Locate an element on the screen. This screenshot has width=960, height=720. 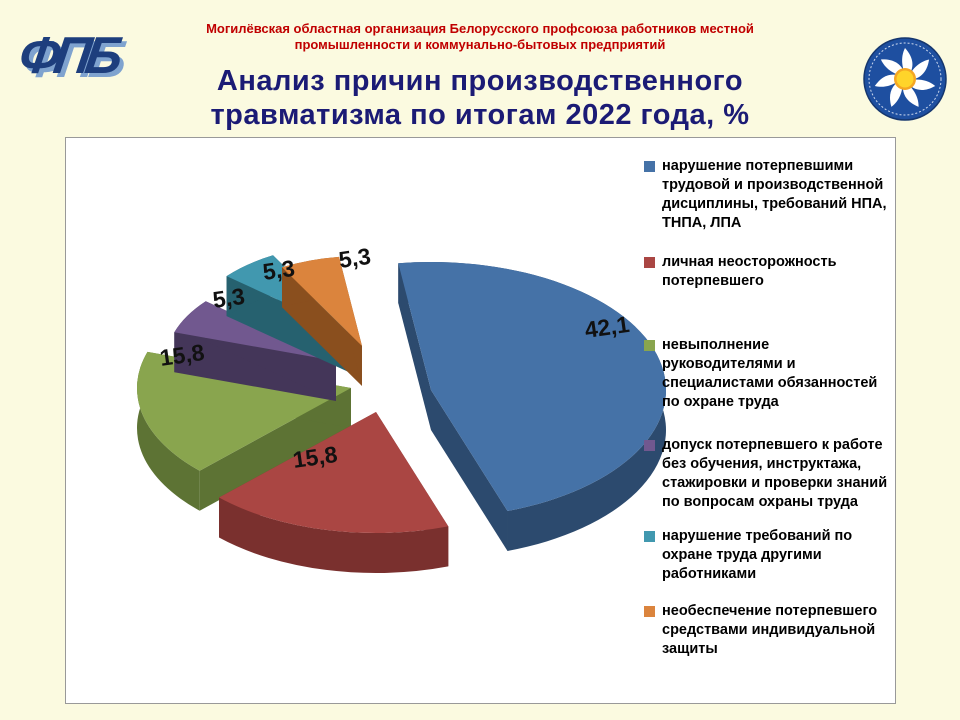
pie-value-label-green: 15,8 is located at coordinates (182, 355).